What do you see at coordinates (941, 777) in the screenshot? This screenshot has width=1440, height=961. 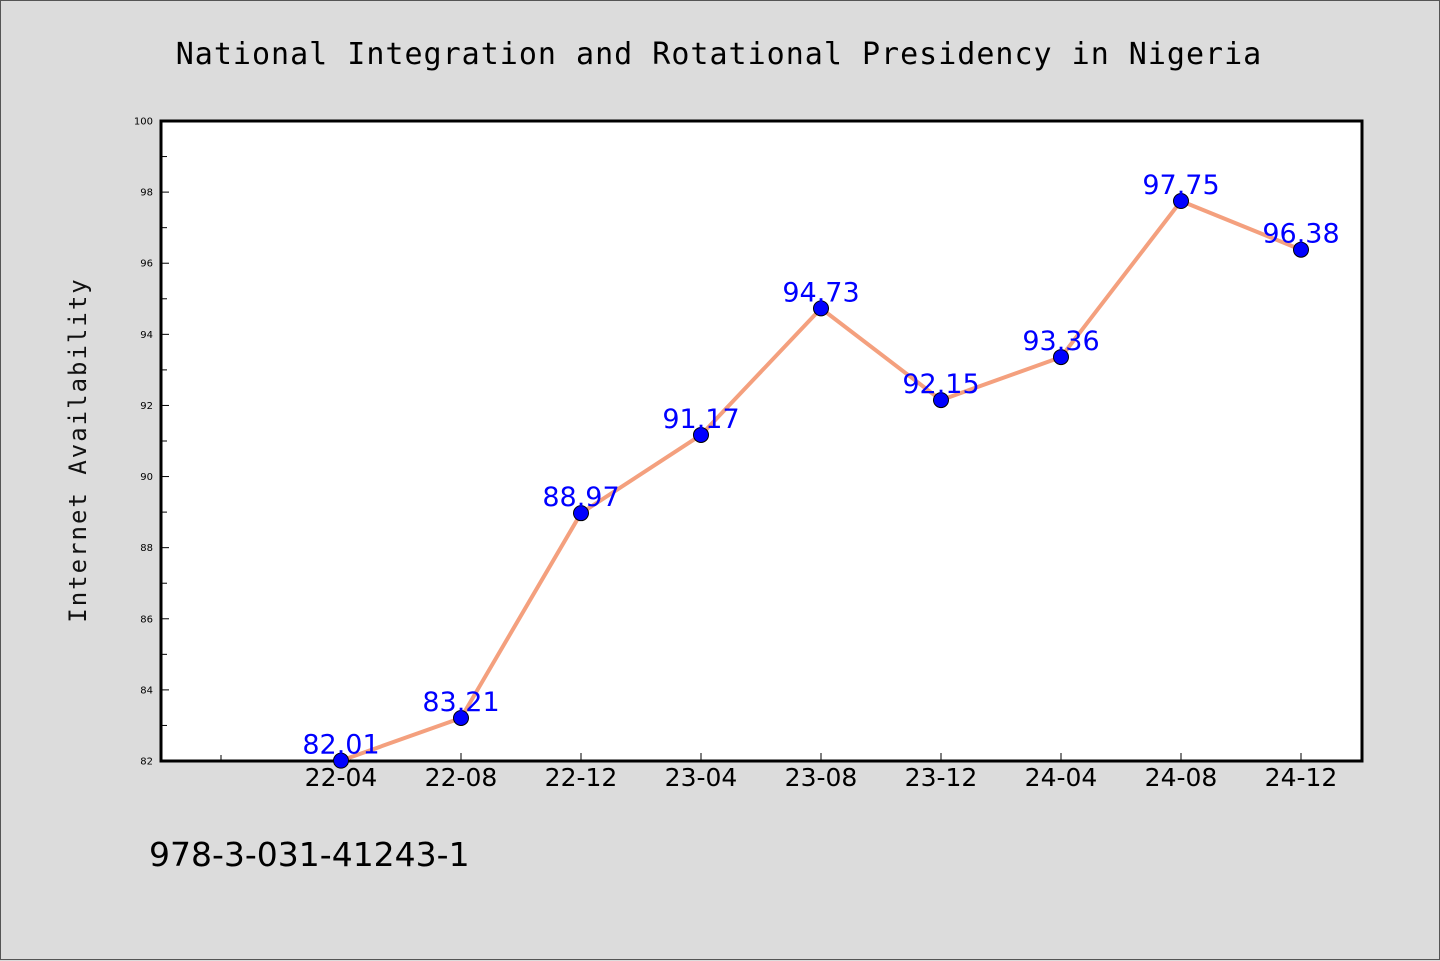 I see `x-tick-label: 23-12` at bounding box center [941, 777].